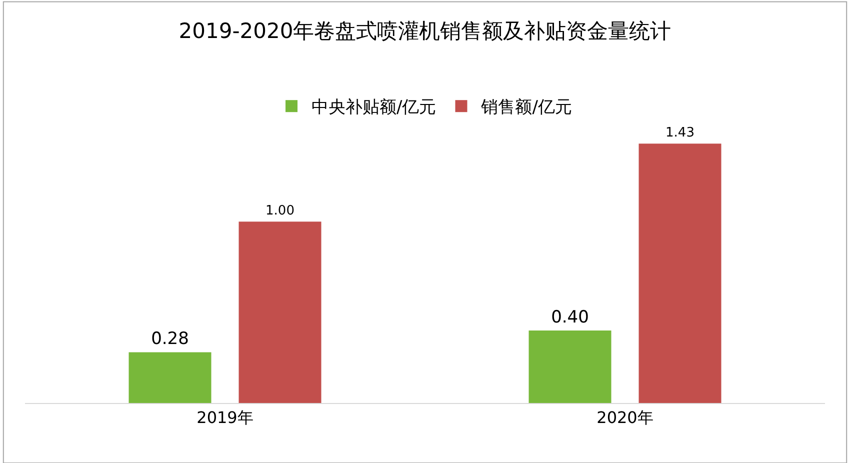 Image resolution: width=850 pixels, height=463 pixels. What do you see at coordinates (280, 211) in the screenshot?
I see `data-label: 1.00` at bounding box center [280, 211].